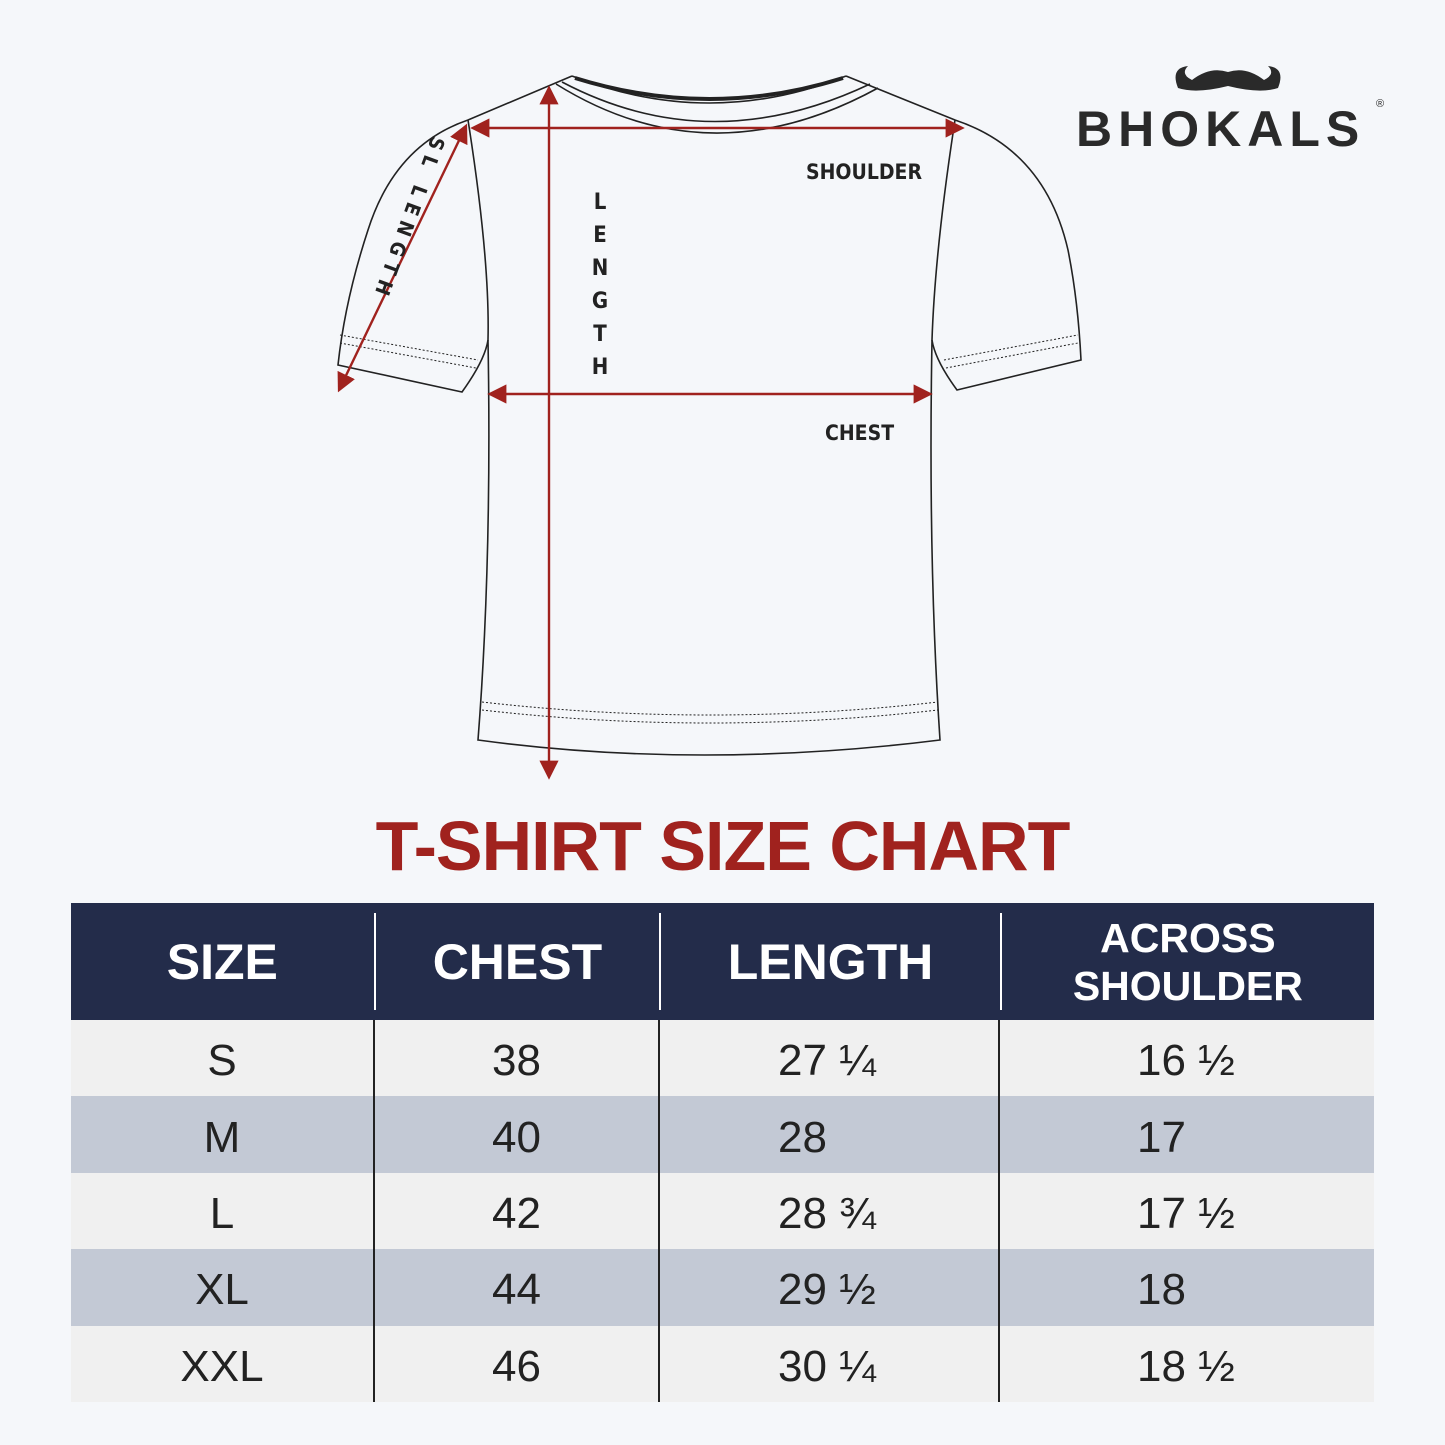 The width and height of the screenshot is (1445, 1445). I want to click on header-length: LENGTH, so click(831, 961).